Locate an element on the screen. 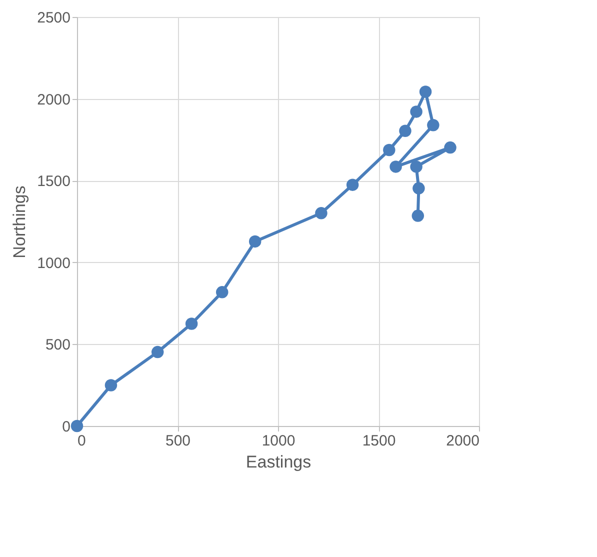  x-tick-label: 2000 is located at coordinates (463, 441).